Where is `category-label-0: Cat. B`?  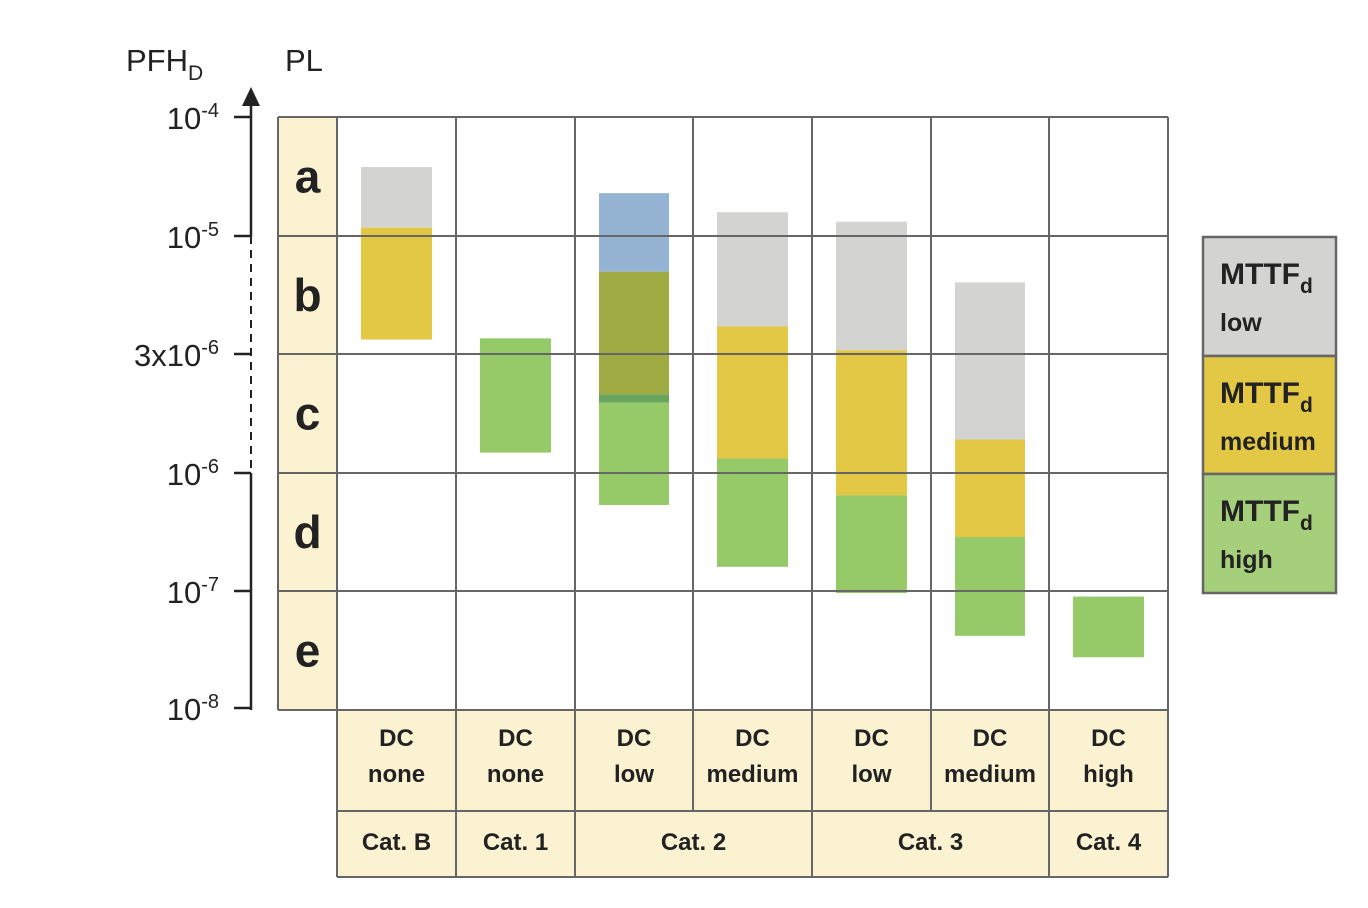
category-label-0: Cat. B is located at coordinates (396, 842).